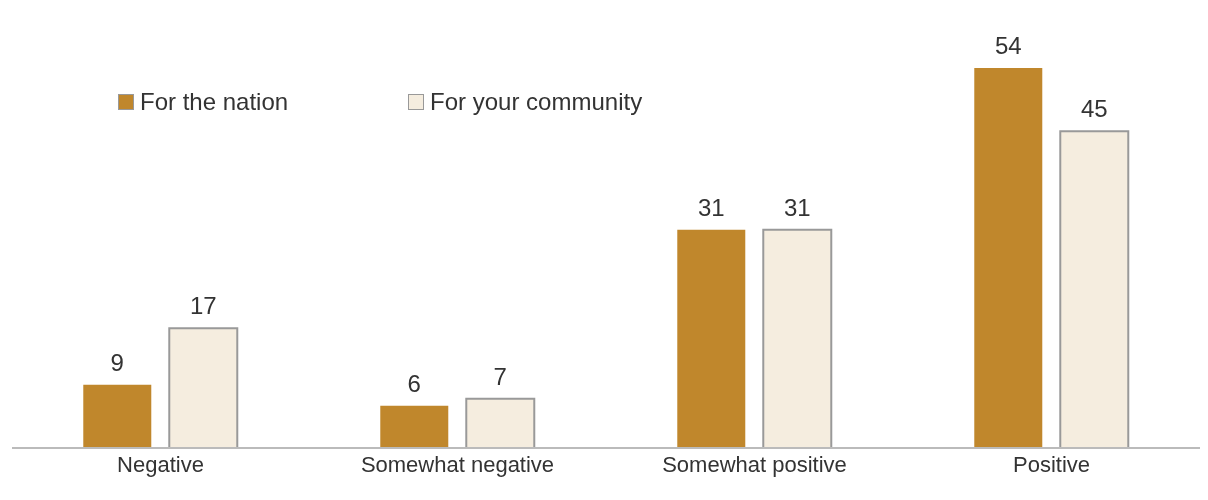 The image size is (1208, 500). What do you see at coordinates (160, 464) in the screenshot?
I see `x-tick-label: Negative` at bounding box center [160, 464].